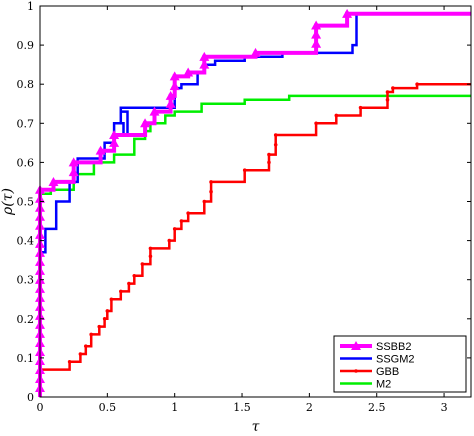 The height and width of the screenshot is (436, 474). I want to click on y-tick-label: 0.5, so click(26, 202).